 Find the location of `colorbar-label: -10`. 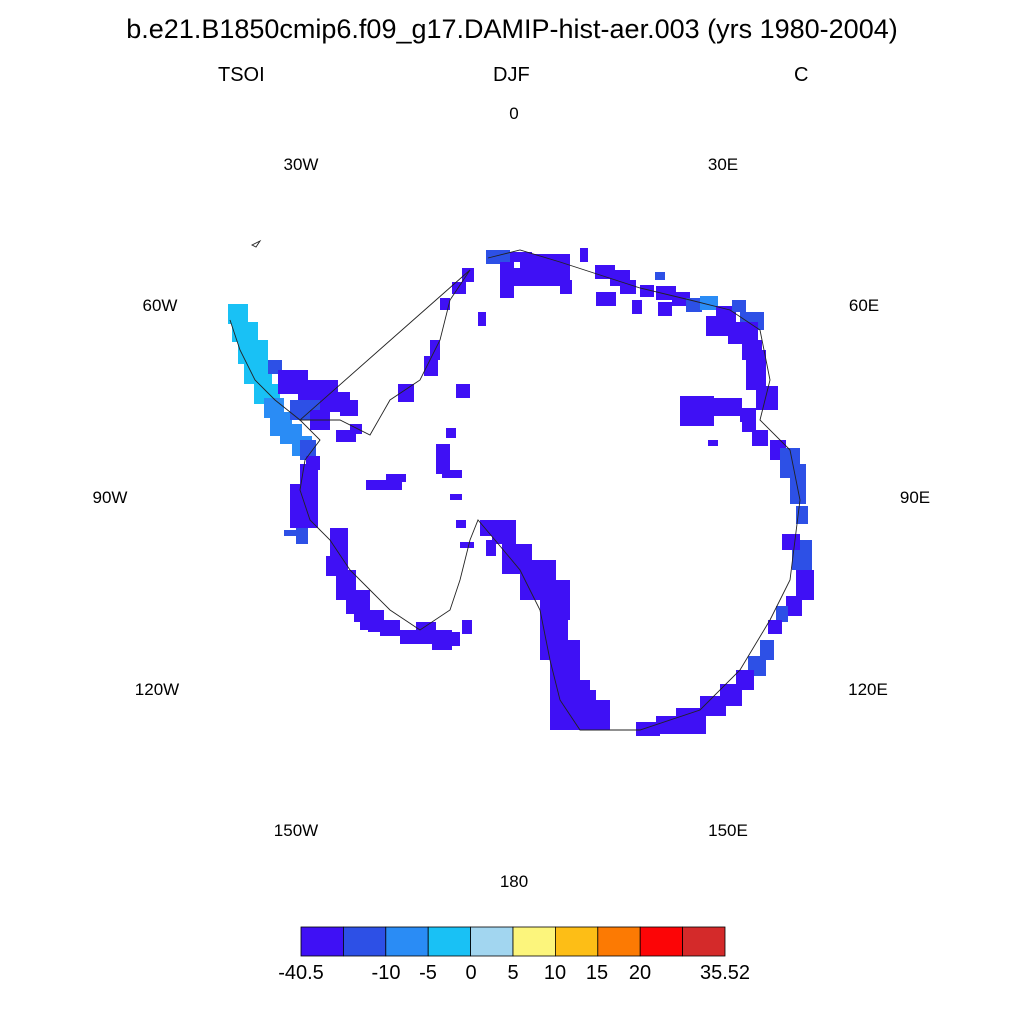

colorbar-label: -10 is located at coordinates (386, 973).